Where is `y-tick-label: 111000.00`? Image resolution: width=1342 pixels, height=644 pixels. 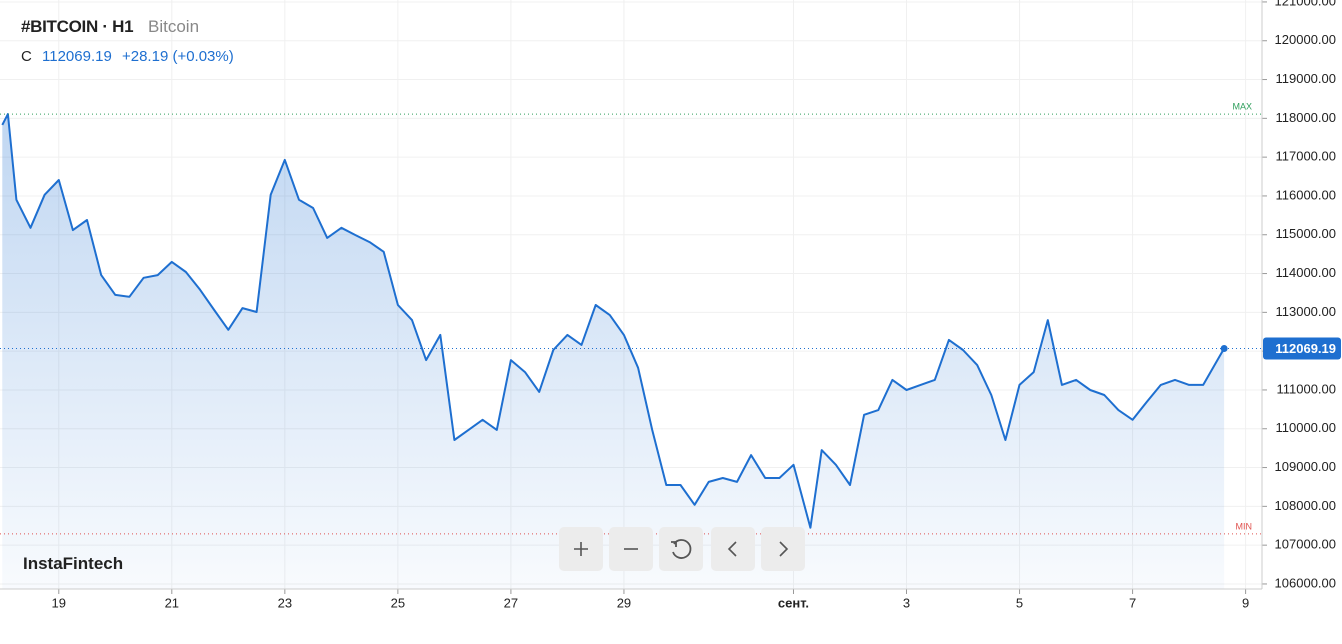
y-tick-label: 111000.00 is located at coordinates (1306, 388).